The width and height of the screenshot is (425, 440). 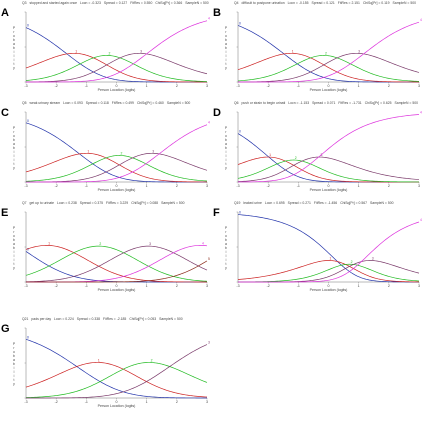 What do you see at coordinates (24, 103) in the screenshot?
I see `header-item: Q5` at bounding box center [24, 103].